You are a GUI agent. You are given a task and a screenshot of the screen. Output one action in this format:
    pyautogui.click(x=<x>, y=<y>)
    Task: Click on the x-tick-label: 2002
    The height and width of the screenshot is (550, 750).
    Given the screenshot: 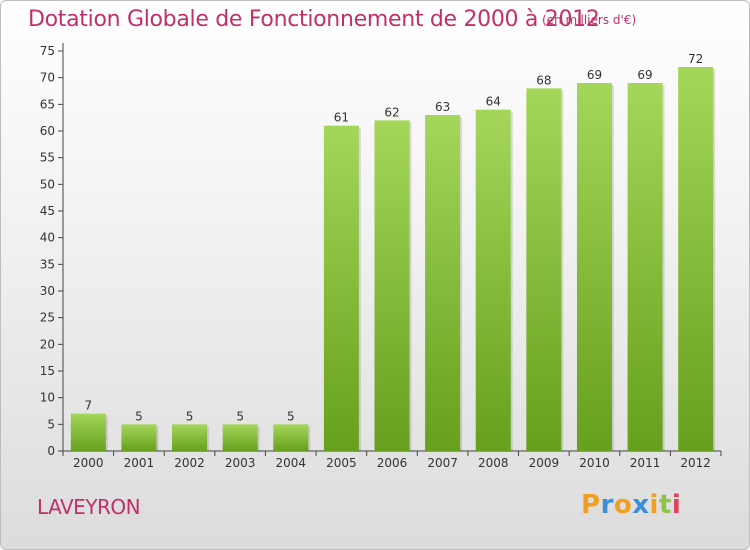 What is the action you would take?
    pyautogui.click(x=189, y=463)
    